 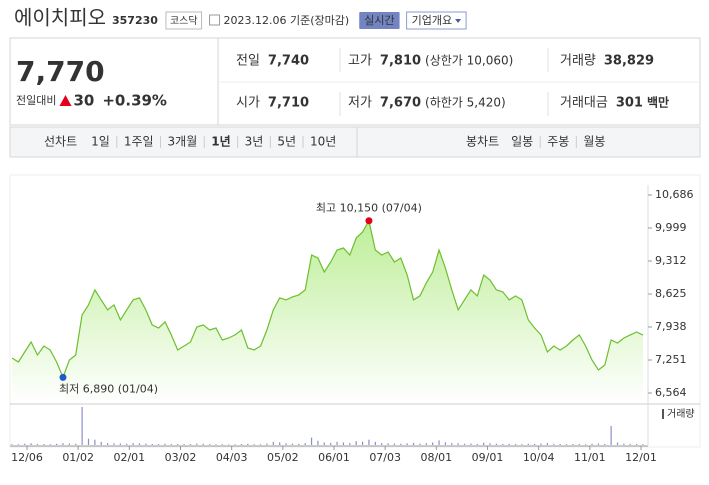 I want to click on realtime-button, so click(x=379, y=20).